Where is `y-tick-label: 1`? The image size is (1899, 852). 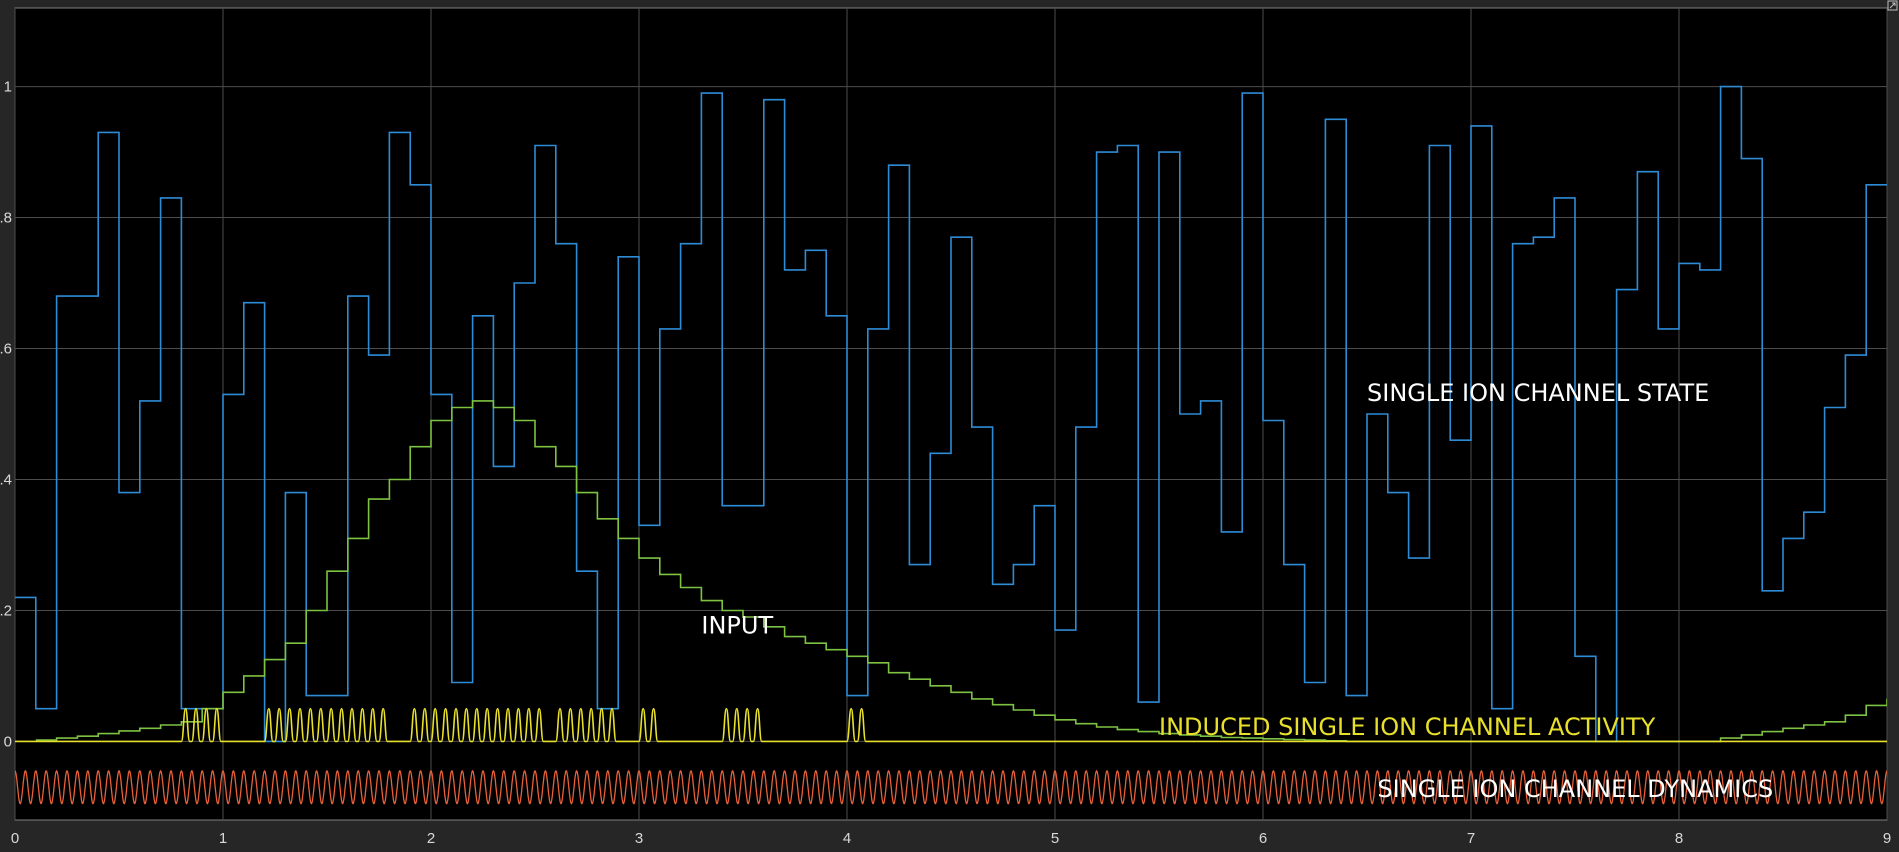
y-tick-label: 1 is located at coordinates (8, 87).